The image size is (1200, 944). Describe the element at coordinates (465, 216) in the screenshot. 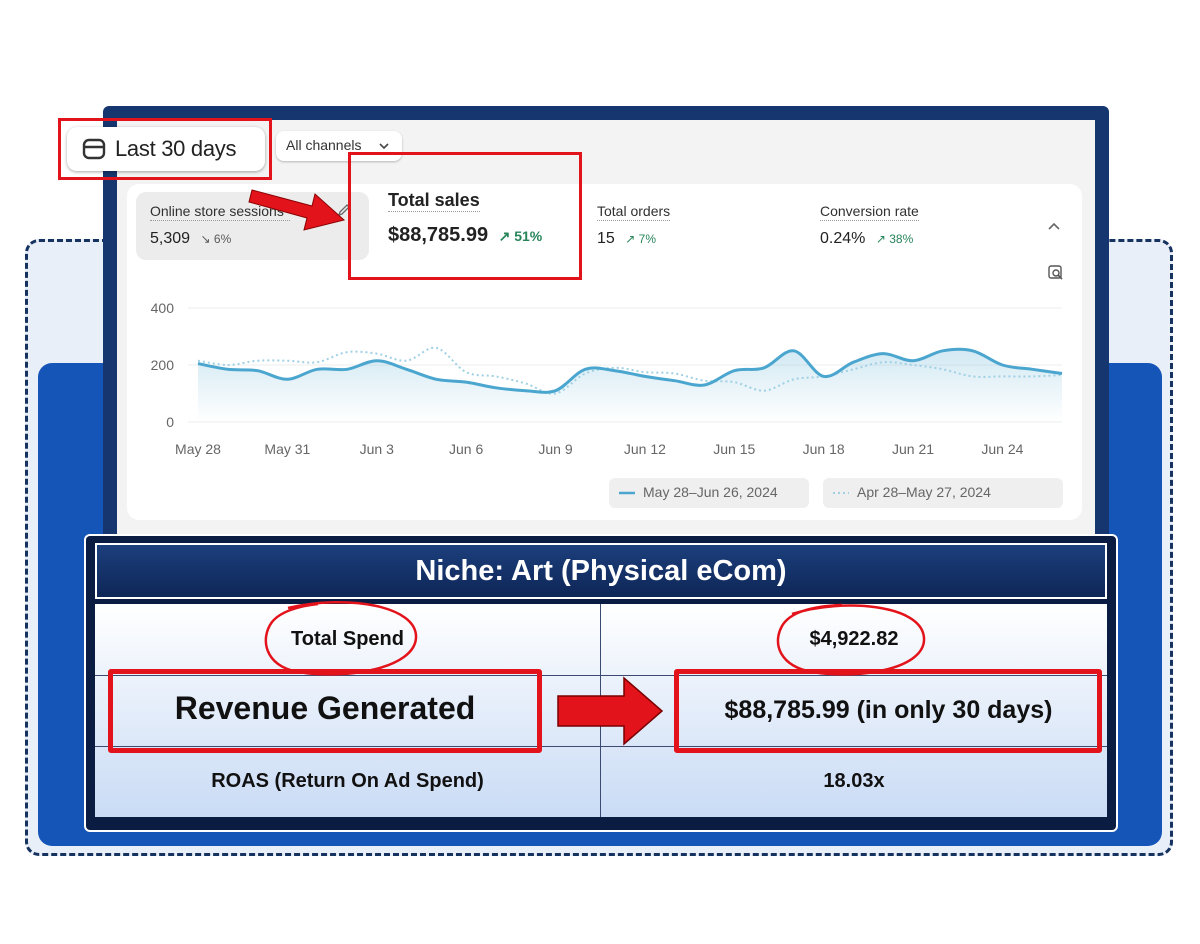

I see `total-sales-highlight` at that location.